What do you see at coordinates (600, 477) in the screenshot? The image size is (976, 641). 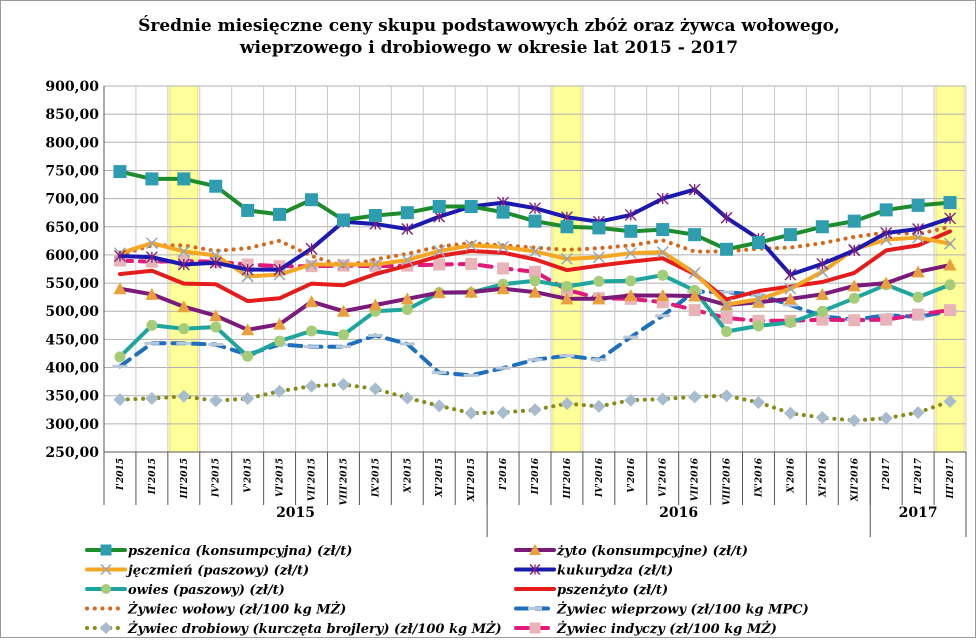 I see `x-tick-label: IV'2016` at bounding box center [600, 477].